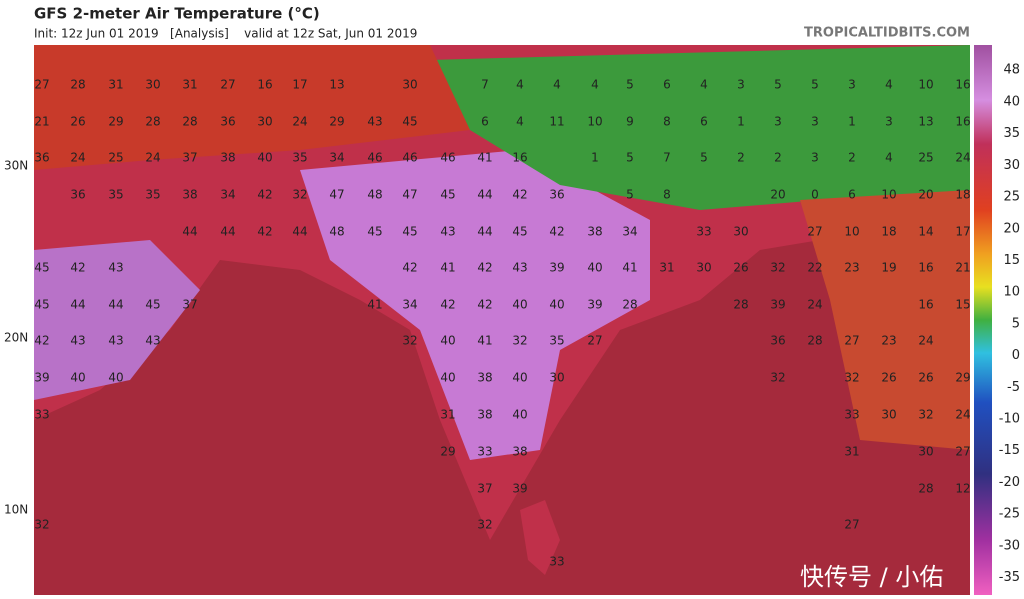 The image size is (1024, 599). Describe the element at coordinates (925, 122) in the screenshot. I see `temperature-label: 13` at that location.